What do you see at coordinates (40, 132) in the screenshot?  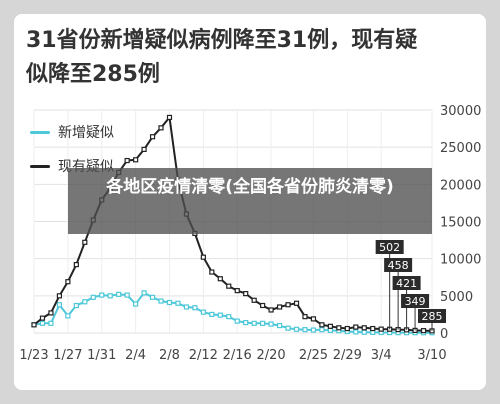 I see `legend-swatch-new` at bounding box center [40, 132].